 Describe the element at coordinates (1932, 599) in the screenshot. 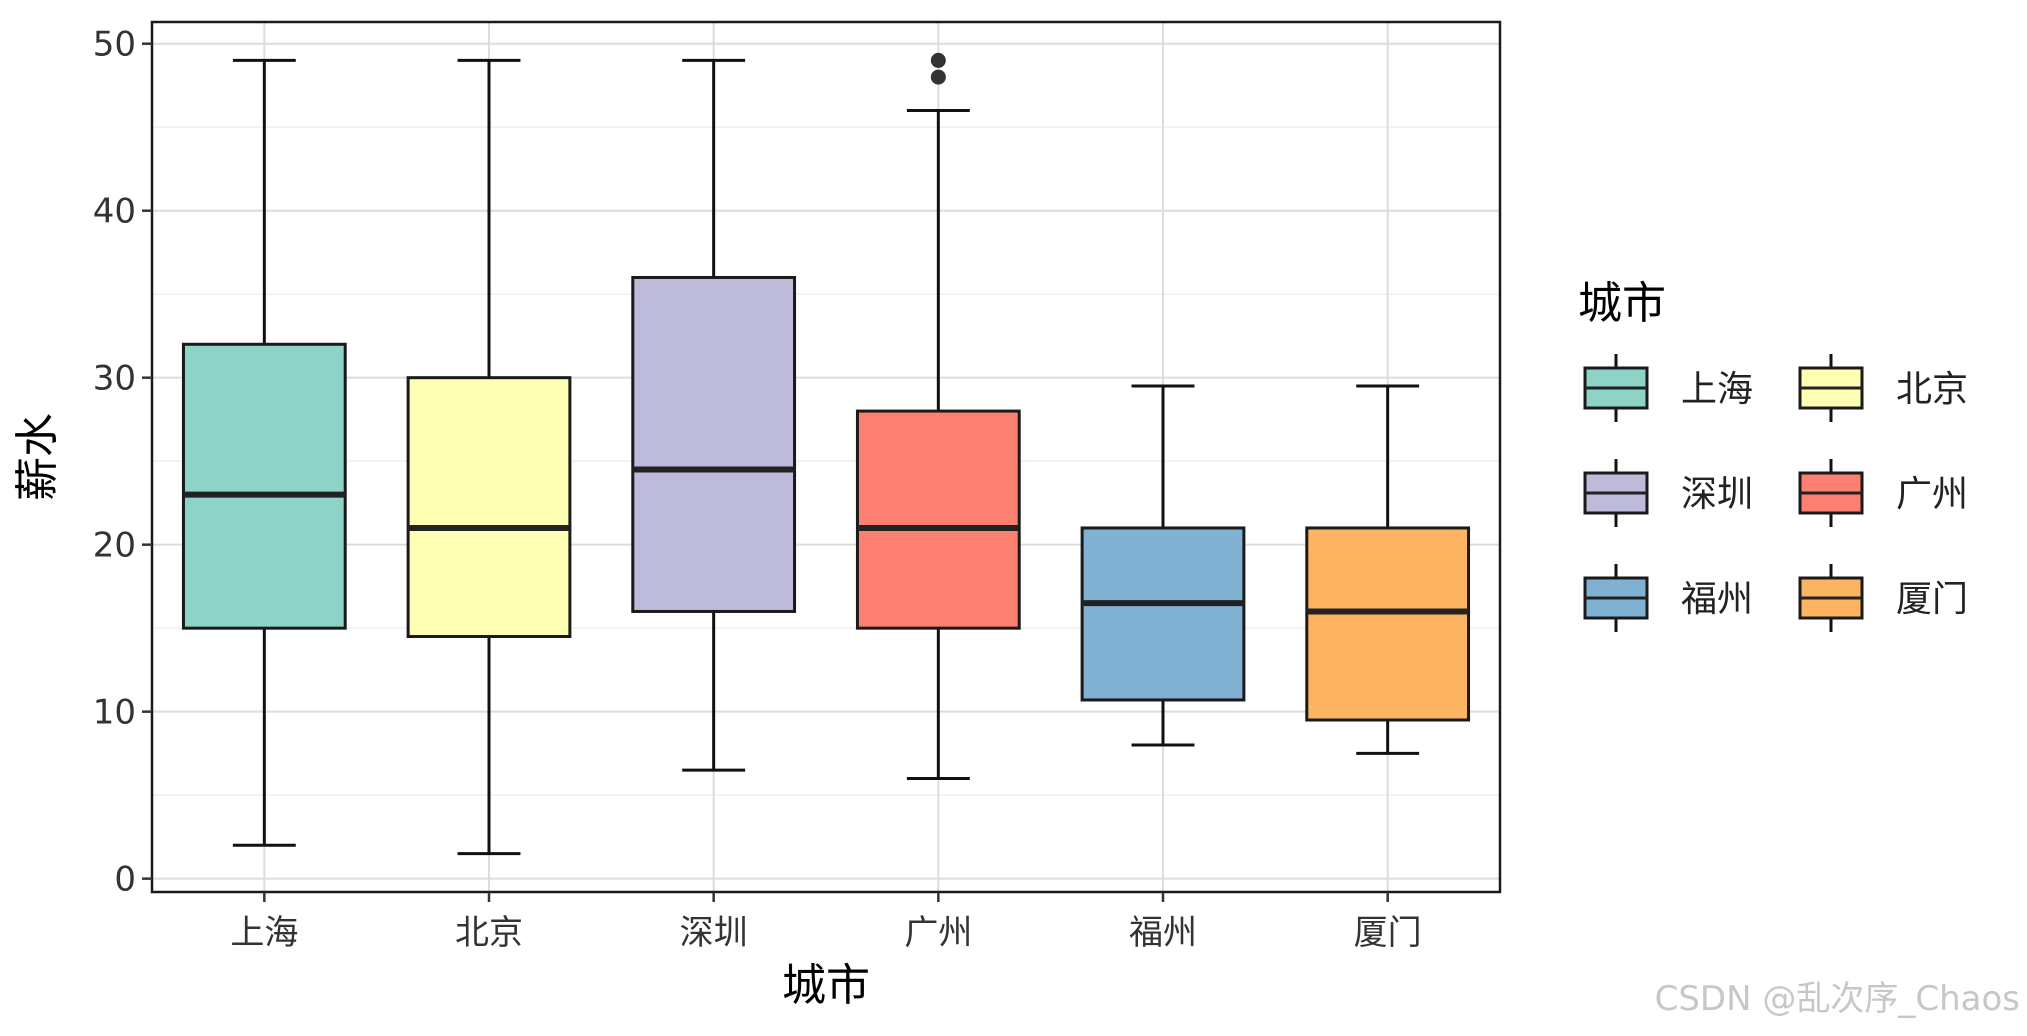

I see `legend-label: 厦门` at that location.